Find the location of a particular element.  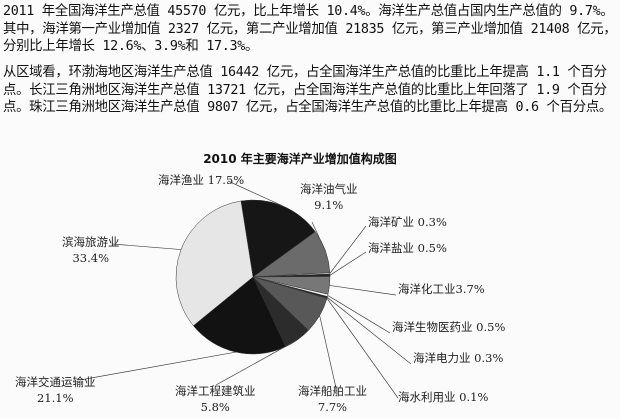

label-seawater-use: 海水利用业 0.1% is located at coordinates (443, 397).